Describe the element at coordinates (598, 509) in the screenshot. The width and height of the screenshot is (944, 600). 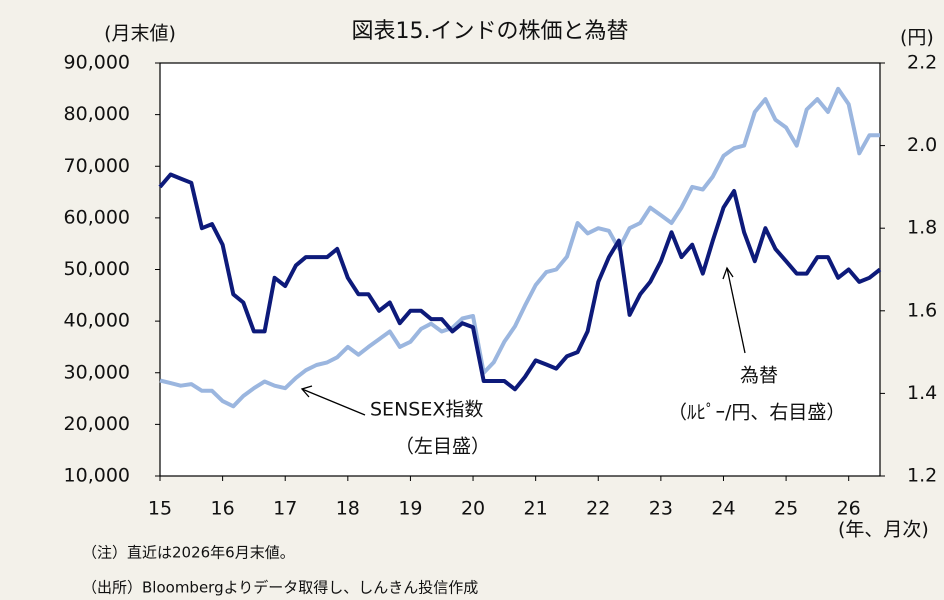
I see `x-tick-label: 22` at that location.